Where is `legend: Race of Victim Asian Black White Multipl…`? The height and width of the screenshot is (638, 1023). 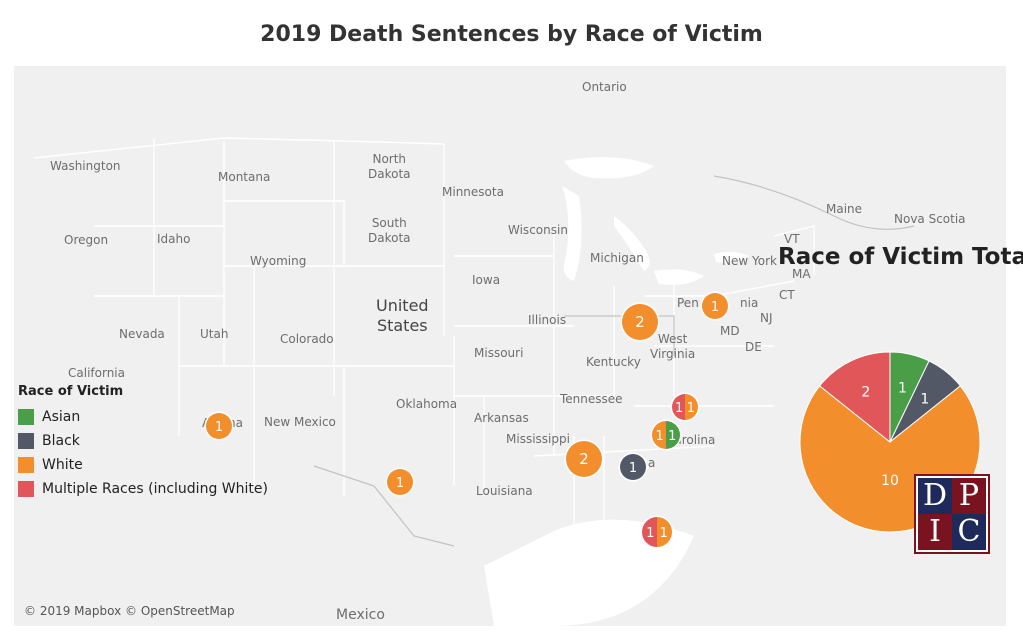
legend: Race of Victim Asian Black White Multipl… is located at coordinates (143, 442).